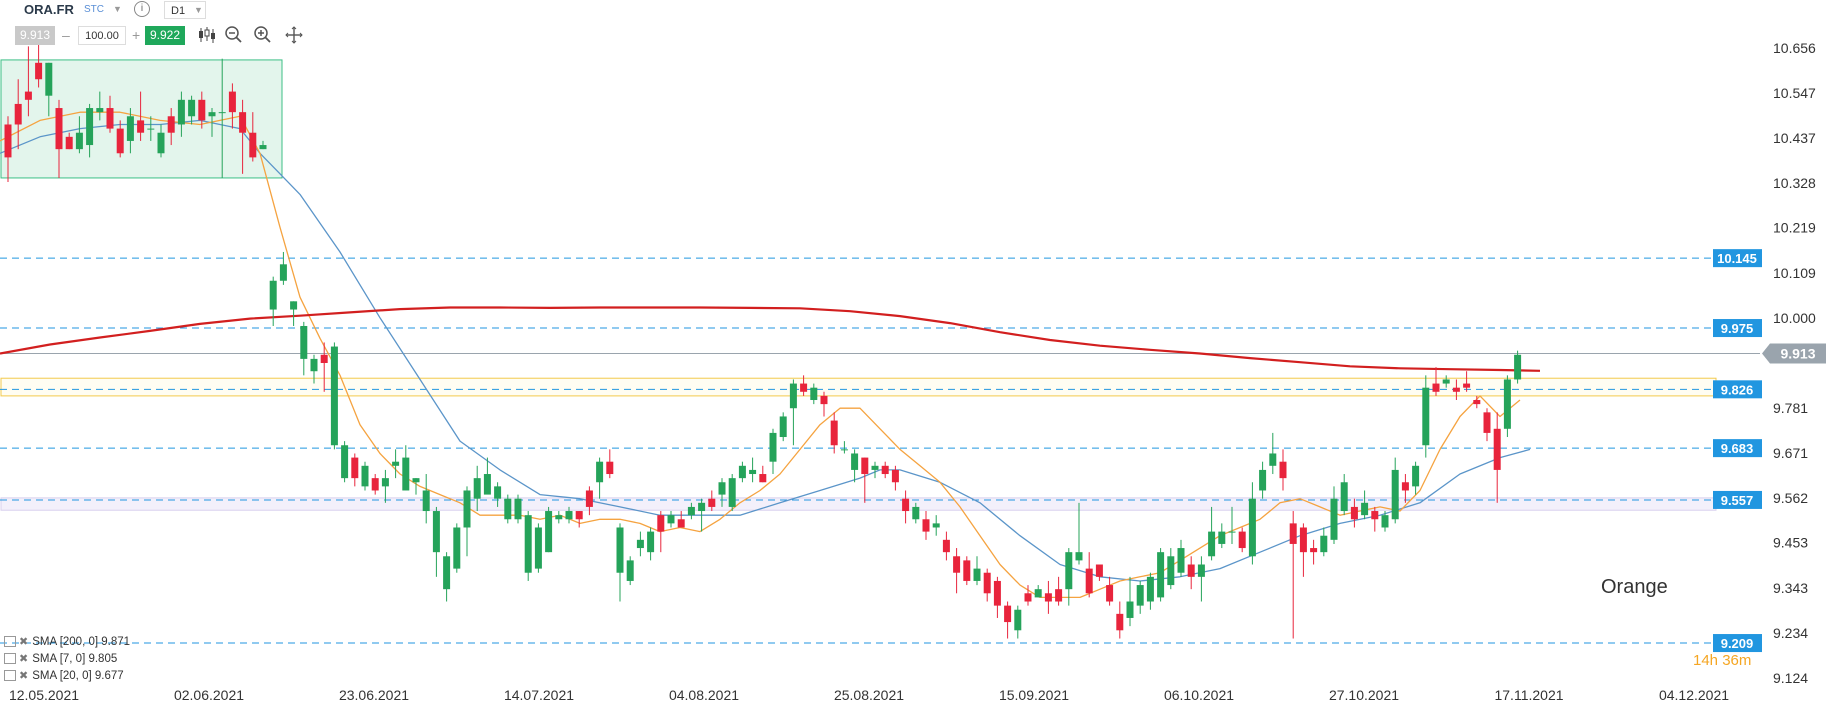  I want to click on plus-icon: +, so click(136, 35).